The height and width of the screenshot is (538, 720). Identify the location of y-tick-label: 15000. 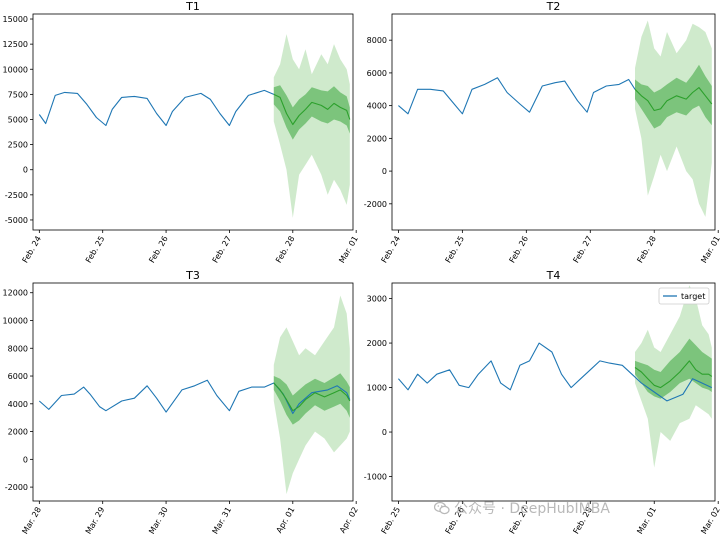
(15, 19).